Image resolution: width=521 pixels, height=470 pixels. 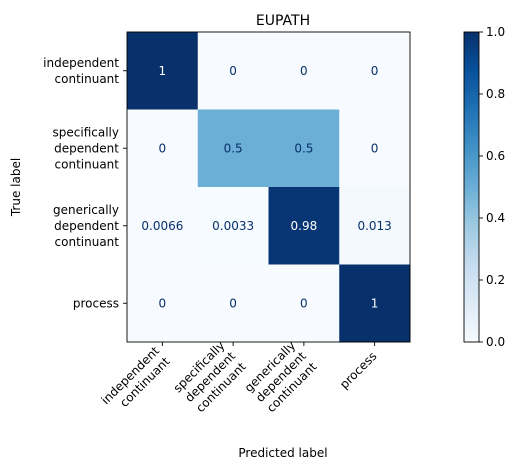 What do you see at coordinates (495, 94) in the screenshot?
I see `colorbar-tick-label: 0.8` at bounding box center [495, 94].